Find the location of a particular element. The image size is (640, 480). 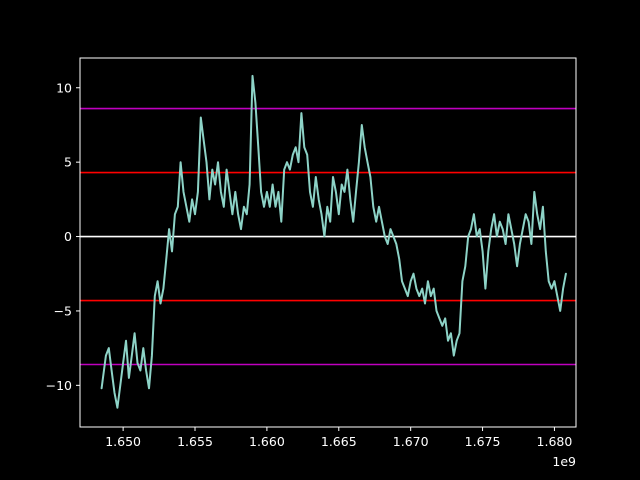

x-axis-offset-label: 1e9 is located at coordinates (564, 461).